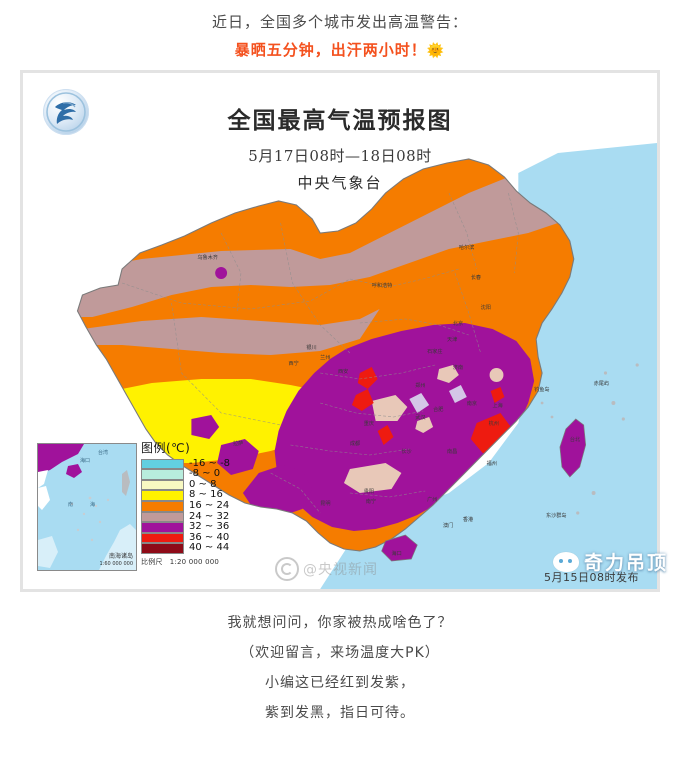  What do you see at coordinates (566, 561) in the screenshot?
I see `chat-bubble-icon` at bounding box center [566, 561].